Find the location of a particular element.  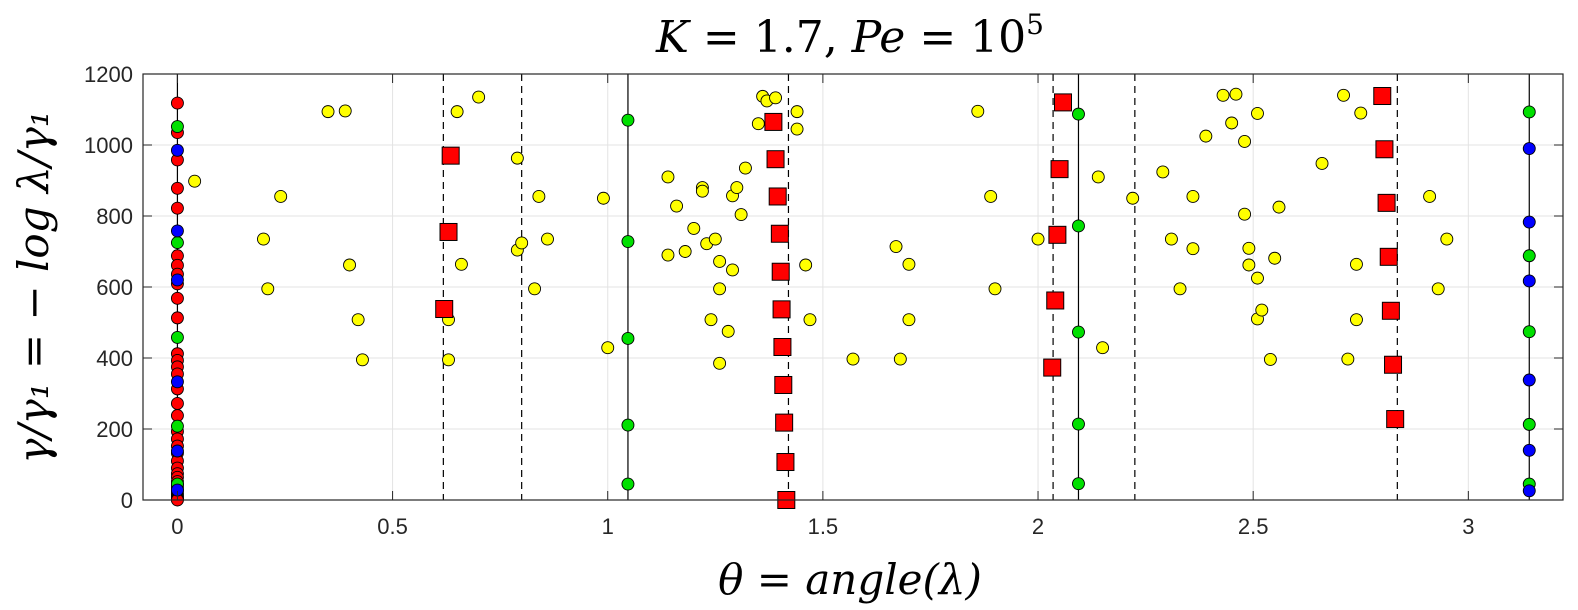

x-tick-label: 1 is located at coordinates (608, 526).